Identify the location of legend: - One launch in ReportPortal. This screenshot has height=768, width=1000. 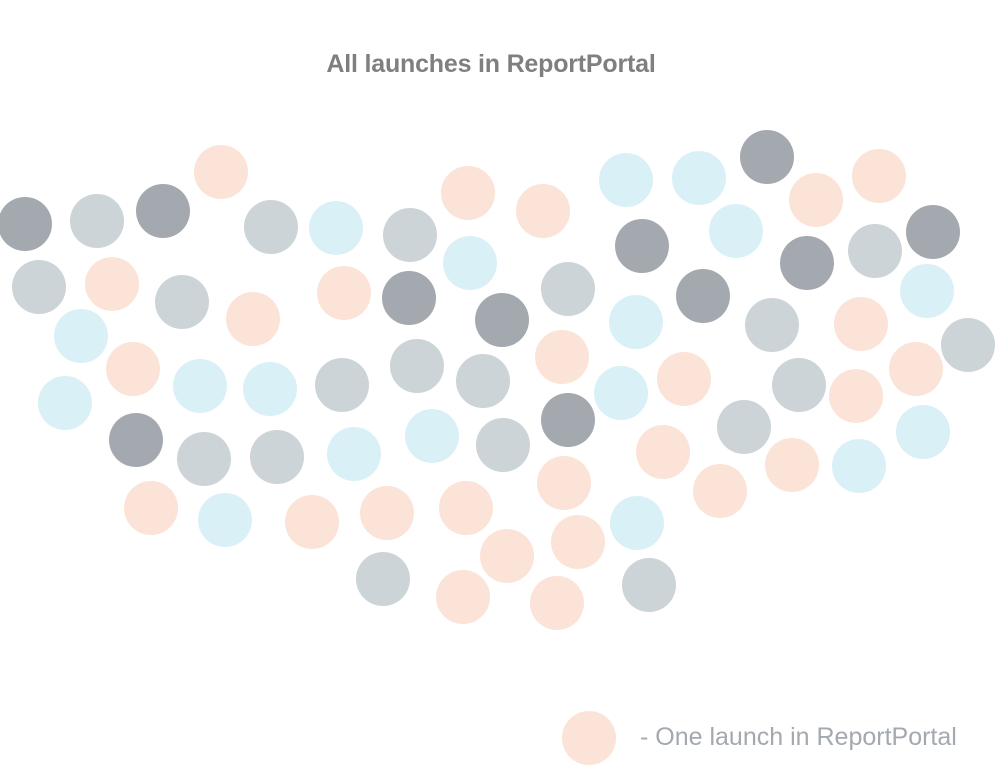
(777, 738).